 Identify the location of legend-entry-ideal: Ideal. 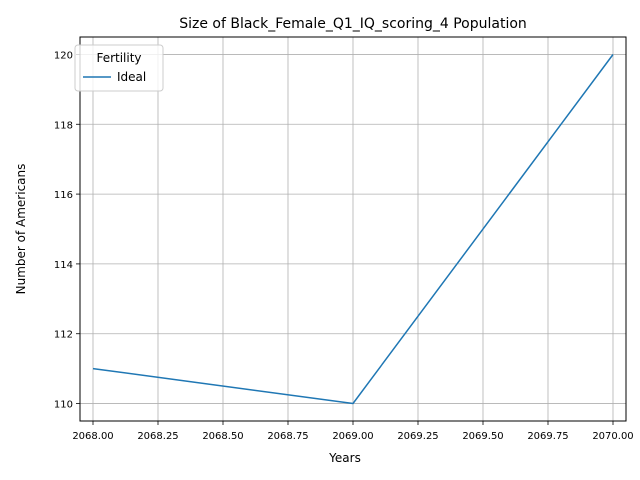
(131, 77).